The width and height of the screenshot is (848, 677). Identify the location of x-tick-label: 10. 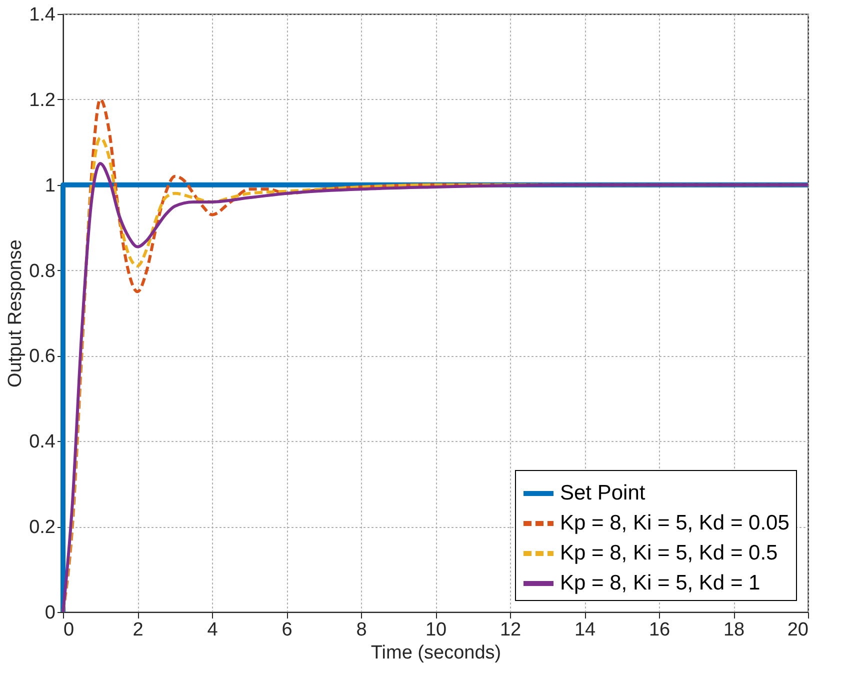
(436, 630).